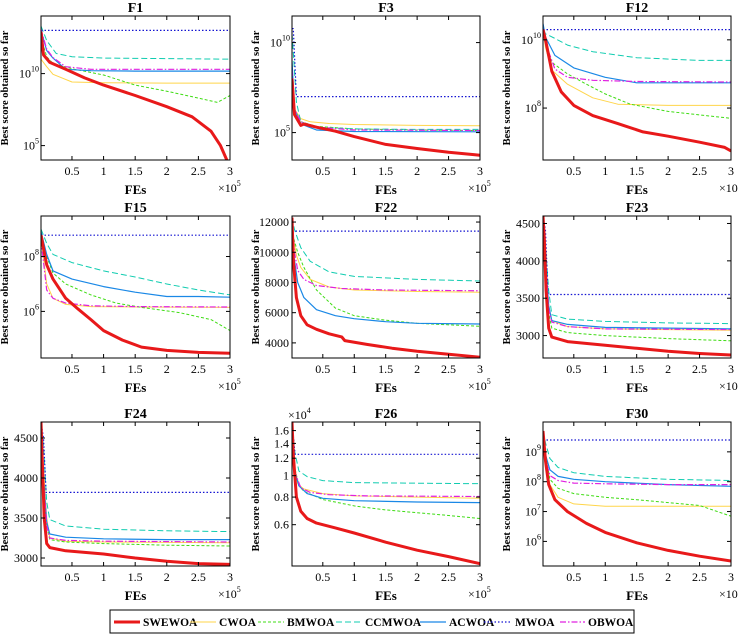 The width and height of the screenshot is (738, 641). What do you see at coordinates (528, 223) in the screenshot?
I see `y-tick-label: 4500` at bounding box center [528, 223].